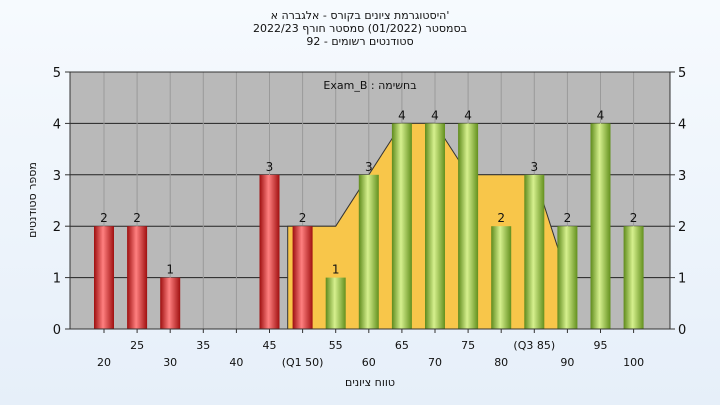 This screenshot has width=720, height=405. I want to click on x-tick-label: 45, so click(270, 345).